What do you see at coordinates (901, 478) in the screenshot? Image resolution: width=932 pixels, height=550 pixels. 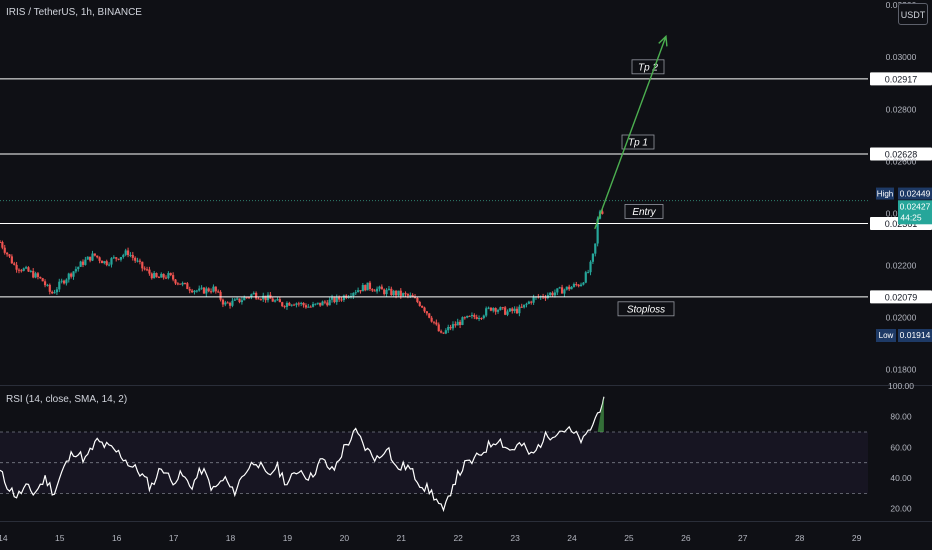 I see `rsi-axis-tick: 40.00` at bounding box center [901, 478].